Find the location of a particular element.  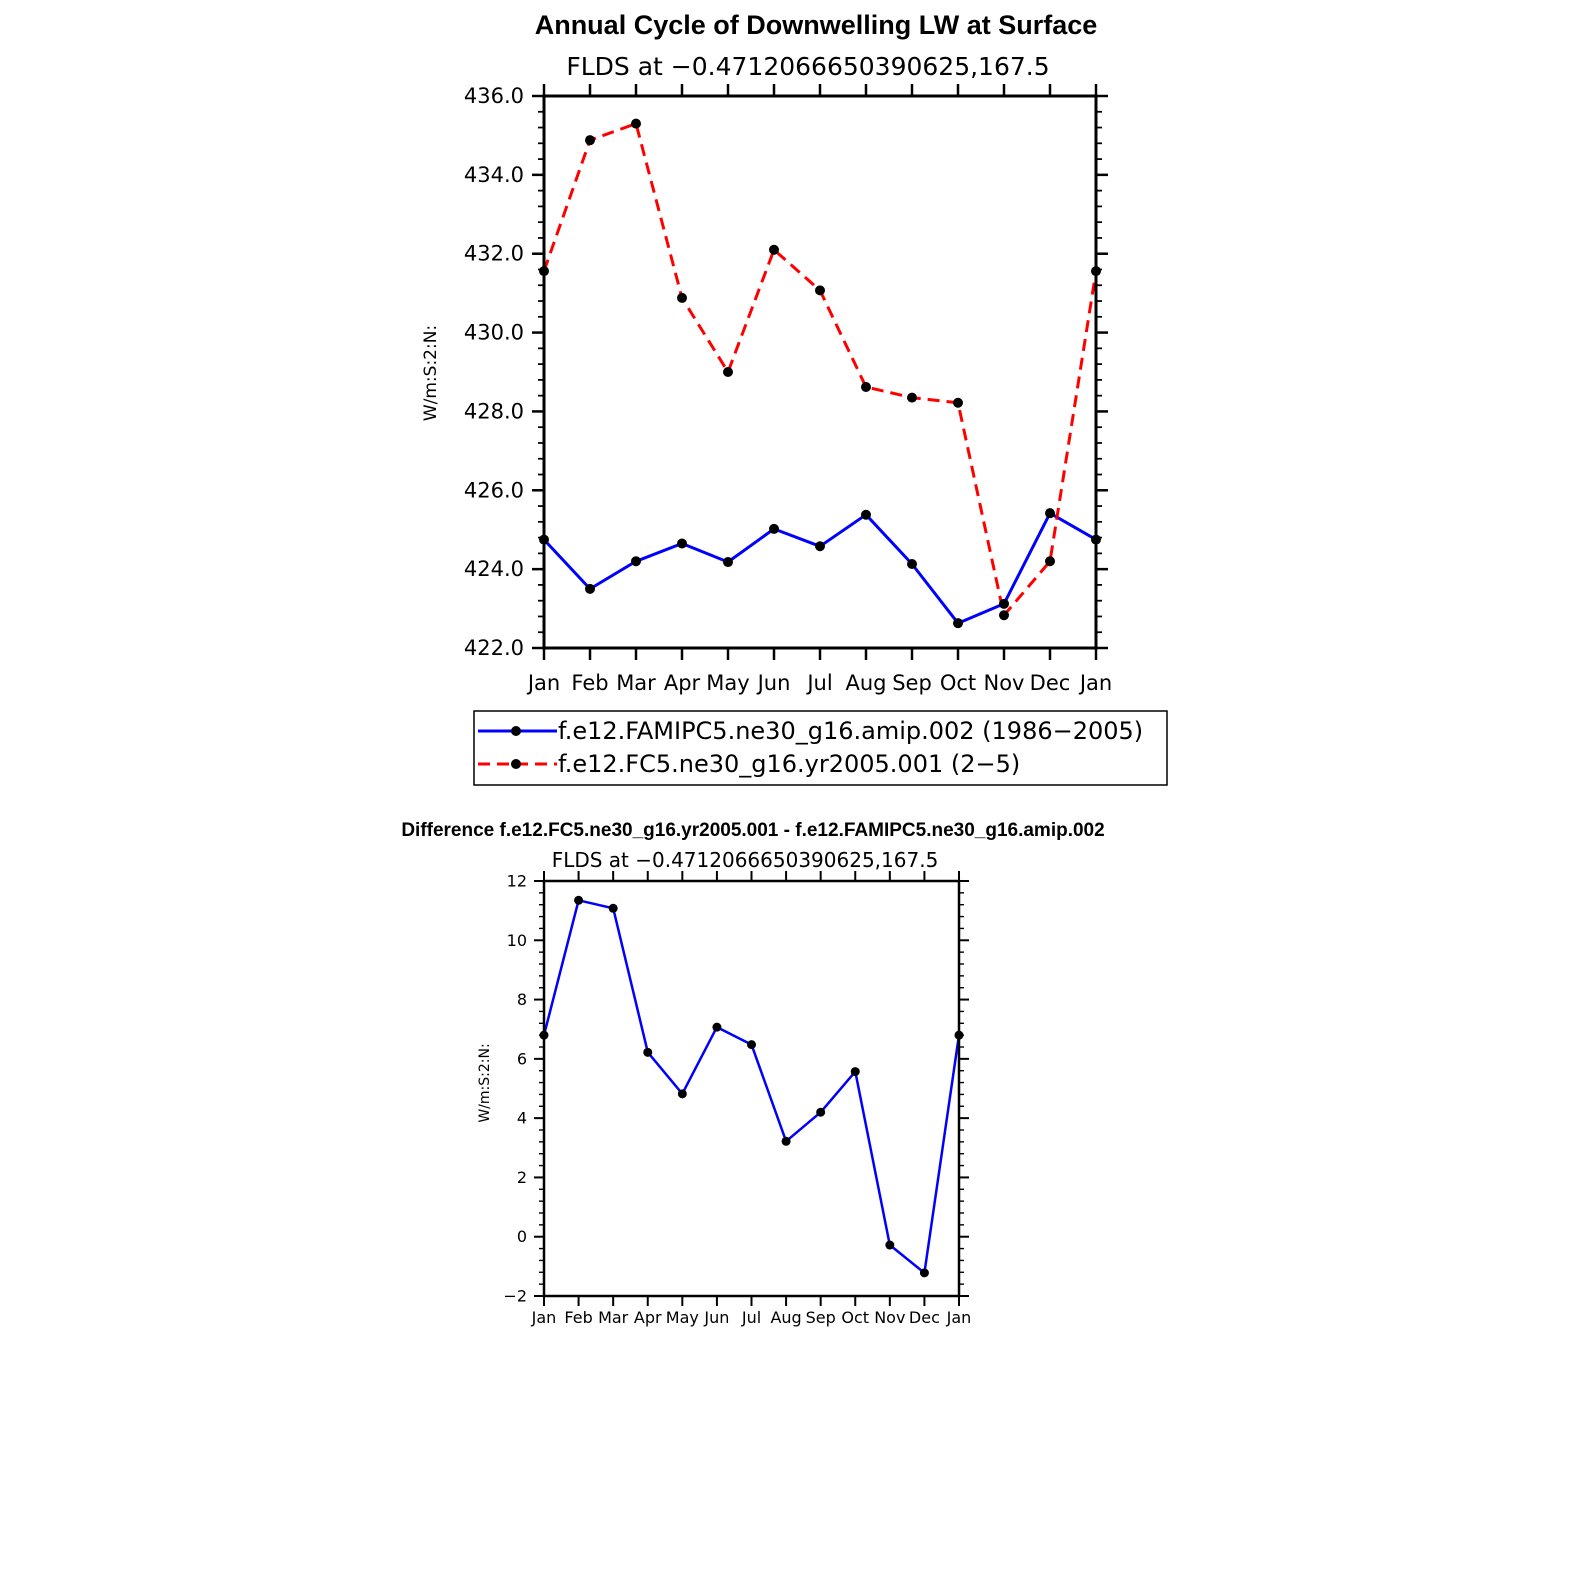

chart2-y-tick-labels: −2 0 2 4 6 8 10 12 is located at coordinates (515, 1089).